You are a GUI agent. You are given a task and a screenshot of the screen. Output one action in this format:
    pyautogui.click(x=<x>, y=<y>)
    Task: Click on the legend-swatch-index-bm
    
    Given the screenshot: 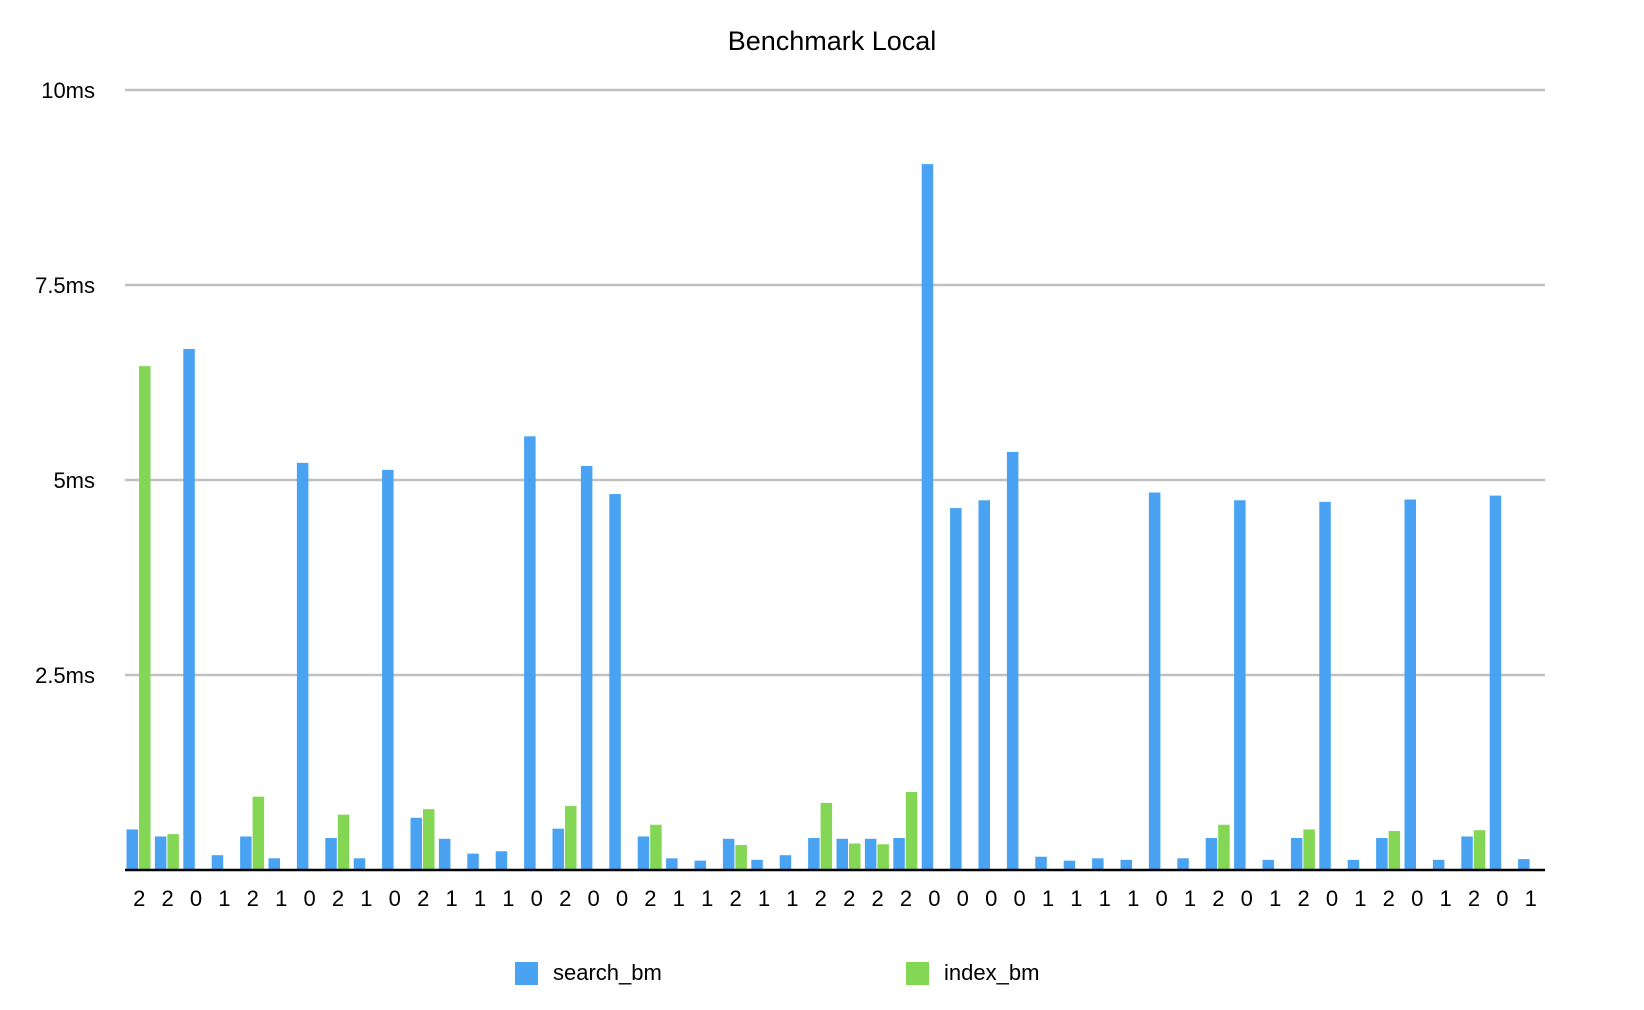 What is the action you would take?
    pyautogui.click(x=917, y=973)
    